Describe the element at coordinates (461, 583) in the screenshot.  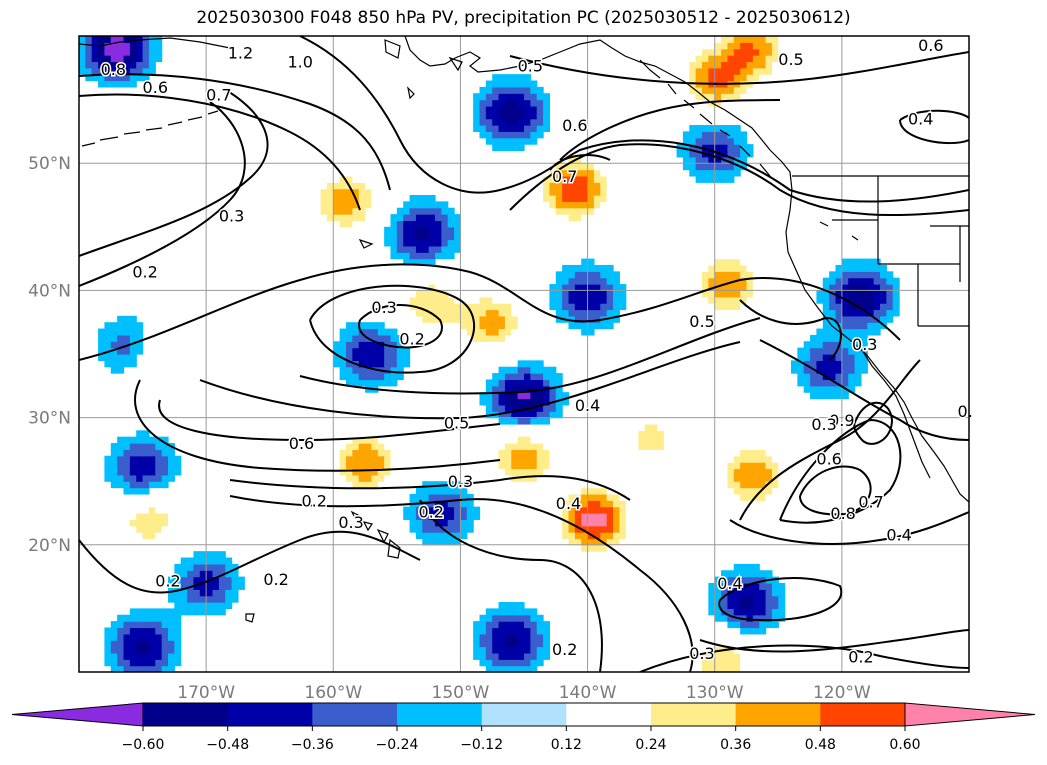
I see `pv-contour-02-south` at that location.